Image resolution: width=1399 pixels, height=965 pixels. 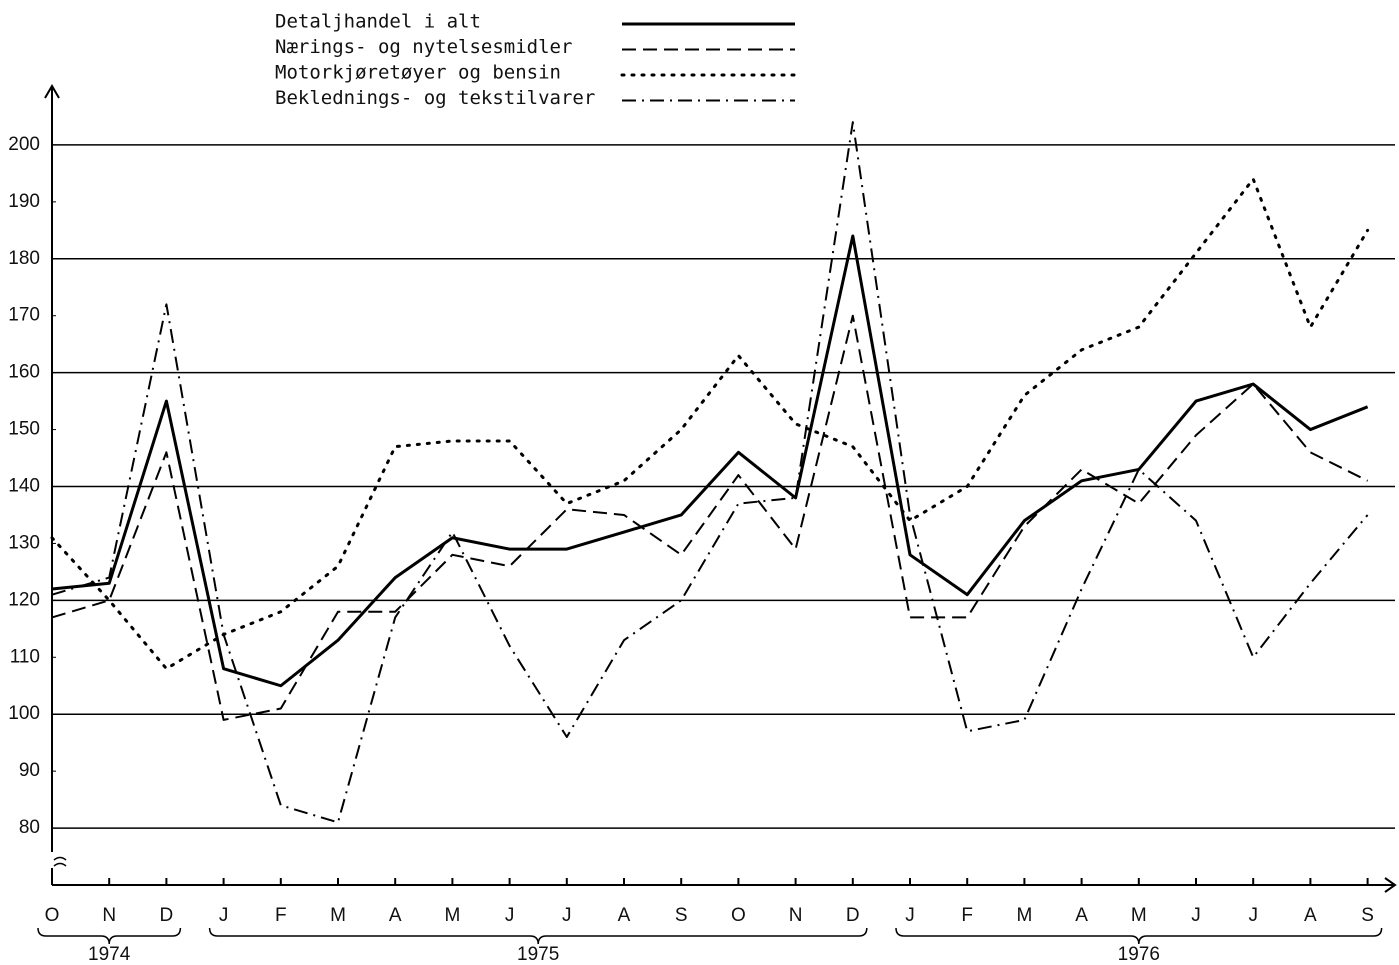 I want to click on y-tick-label: 80, so click(x=29, y=827).